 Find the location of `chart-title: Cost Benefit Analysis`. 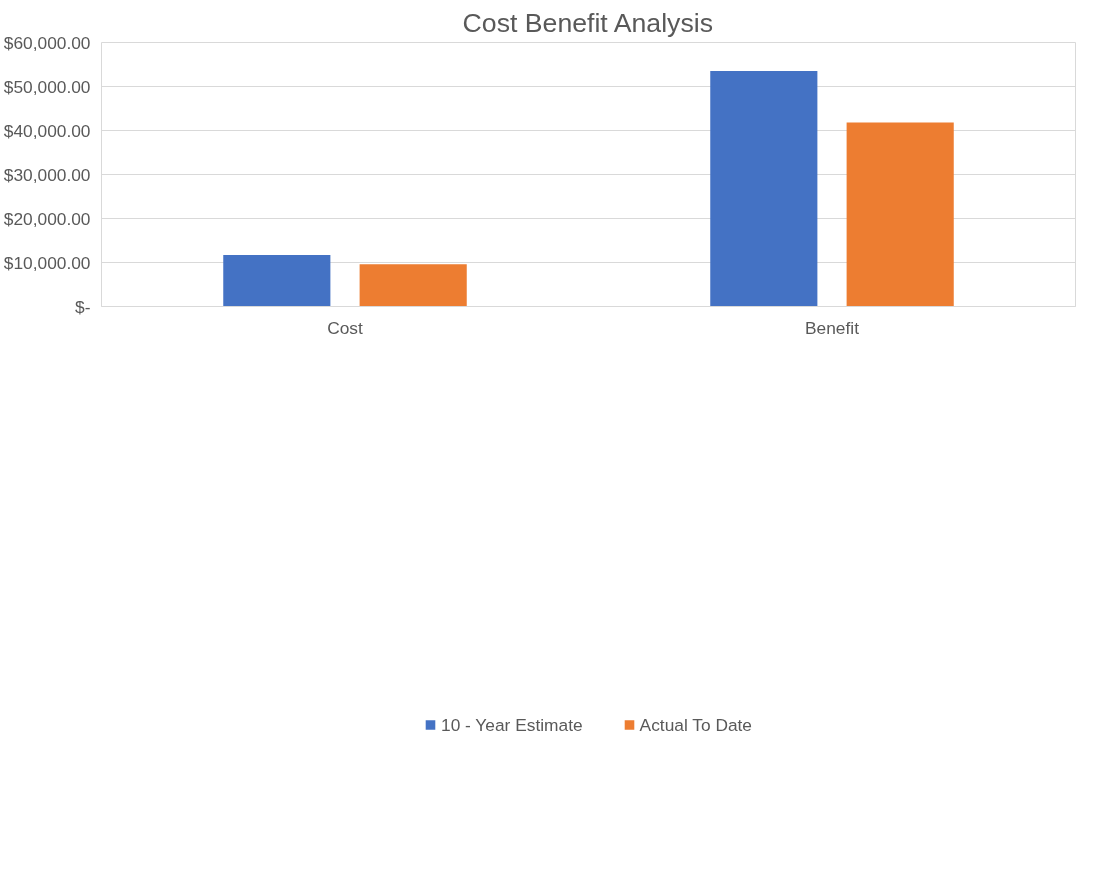

chart-title: Cost Benefit Analysis is located at coordinates (587, 22).